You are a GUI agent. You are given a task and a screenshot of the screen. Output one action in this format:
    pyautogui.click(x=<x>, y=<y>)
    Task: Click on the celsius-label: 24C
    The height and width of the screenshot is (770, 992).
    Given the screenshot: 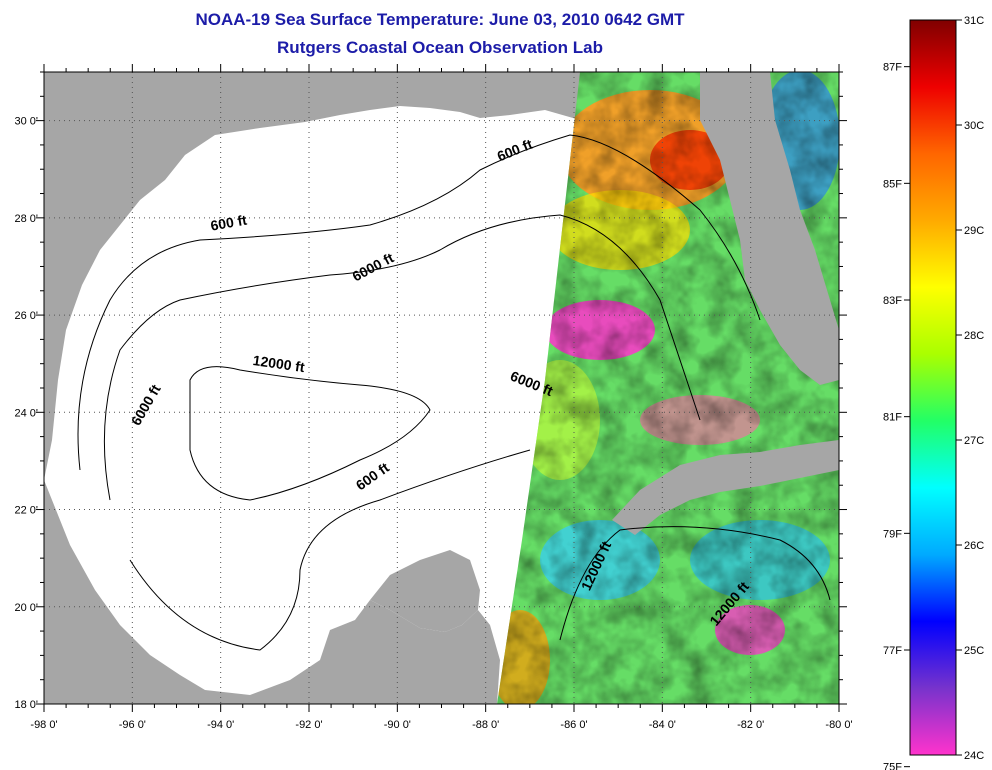 What is the action you would take?
    pyautogui.click(x=974, y=756)
    